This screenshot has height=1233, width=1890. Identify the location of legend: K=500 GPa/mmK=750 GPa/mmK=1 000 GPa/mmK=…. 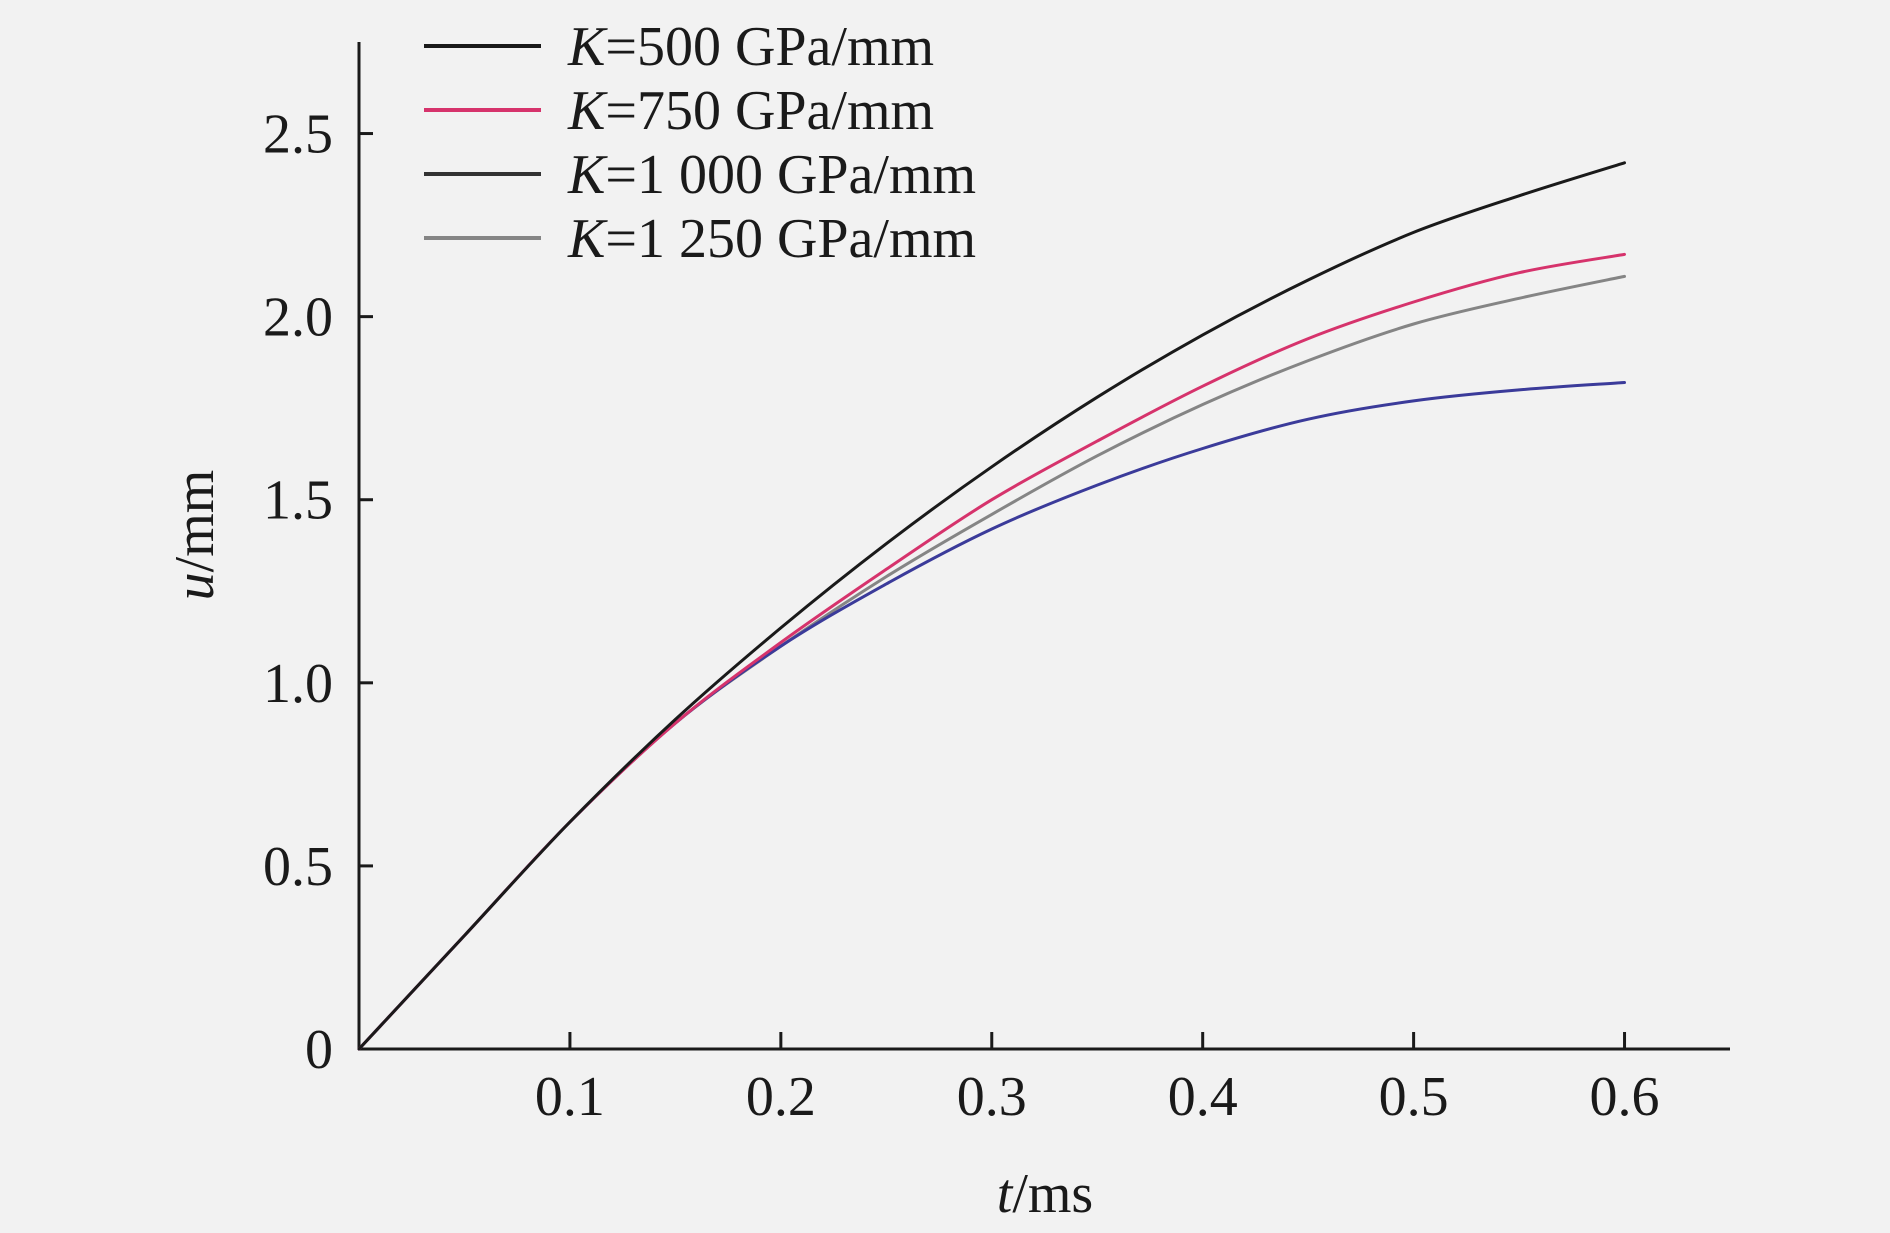
(700, 143).